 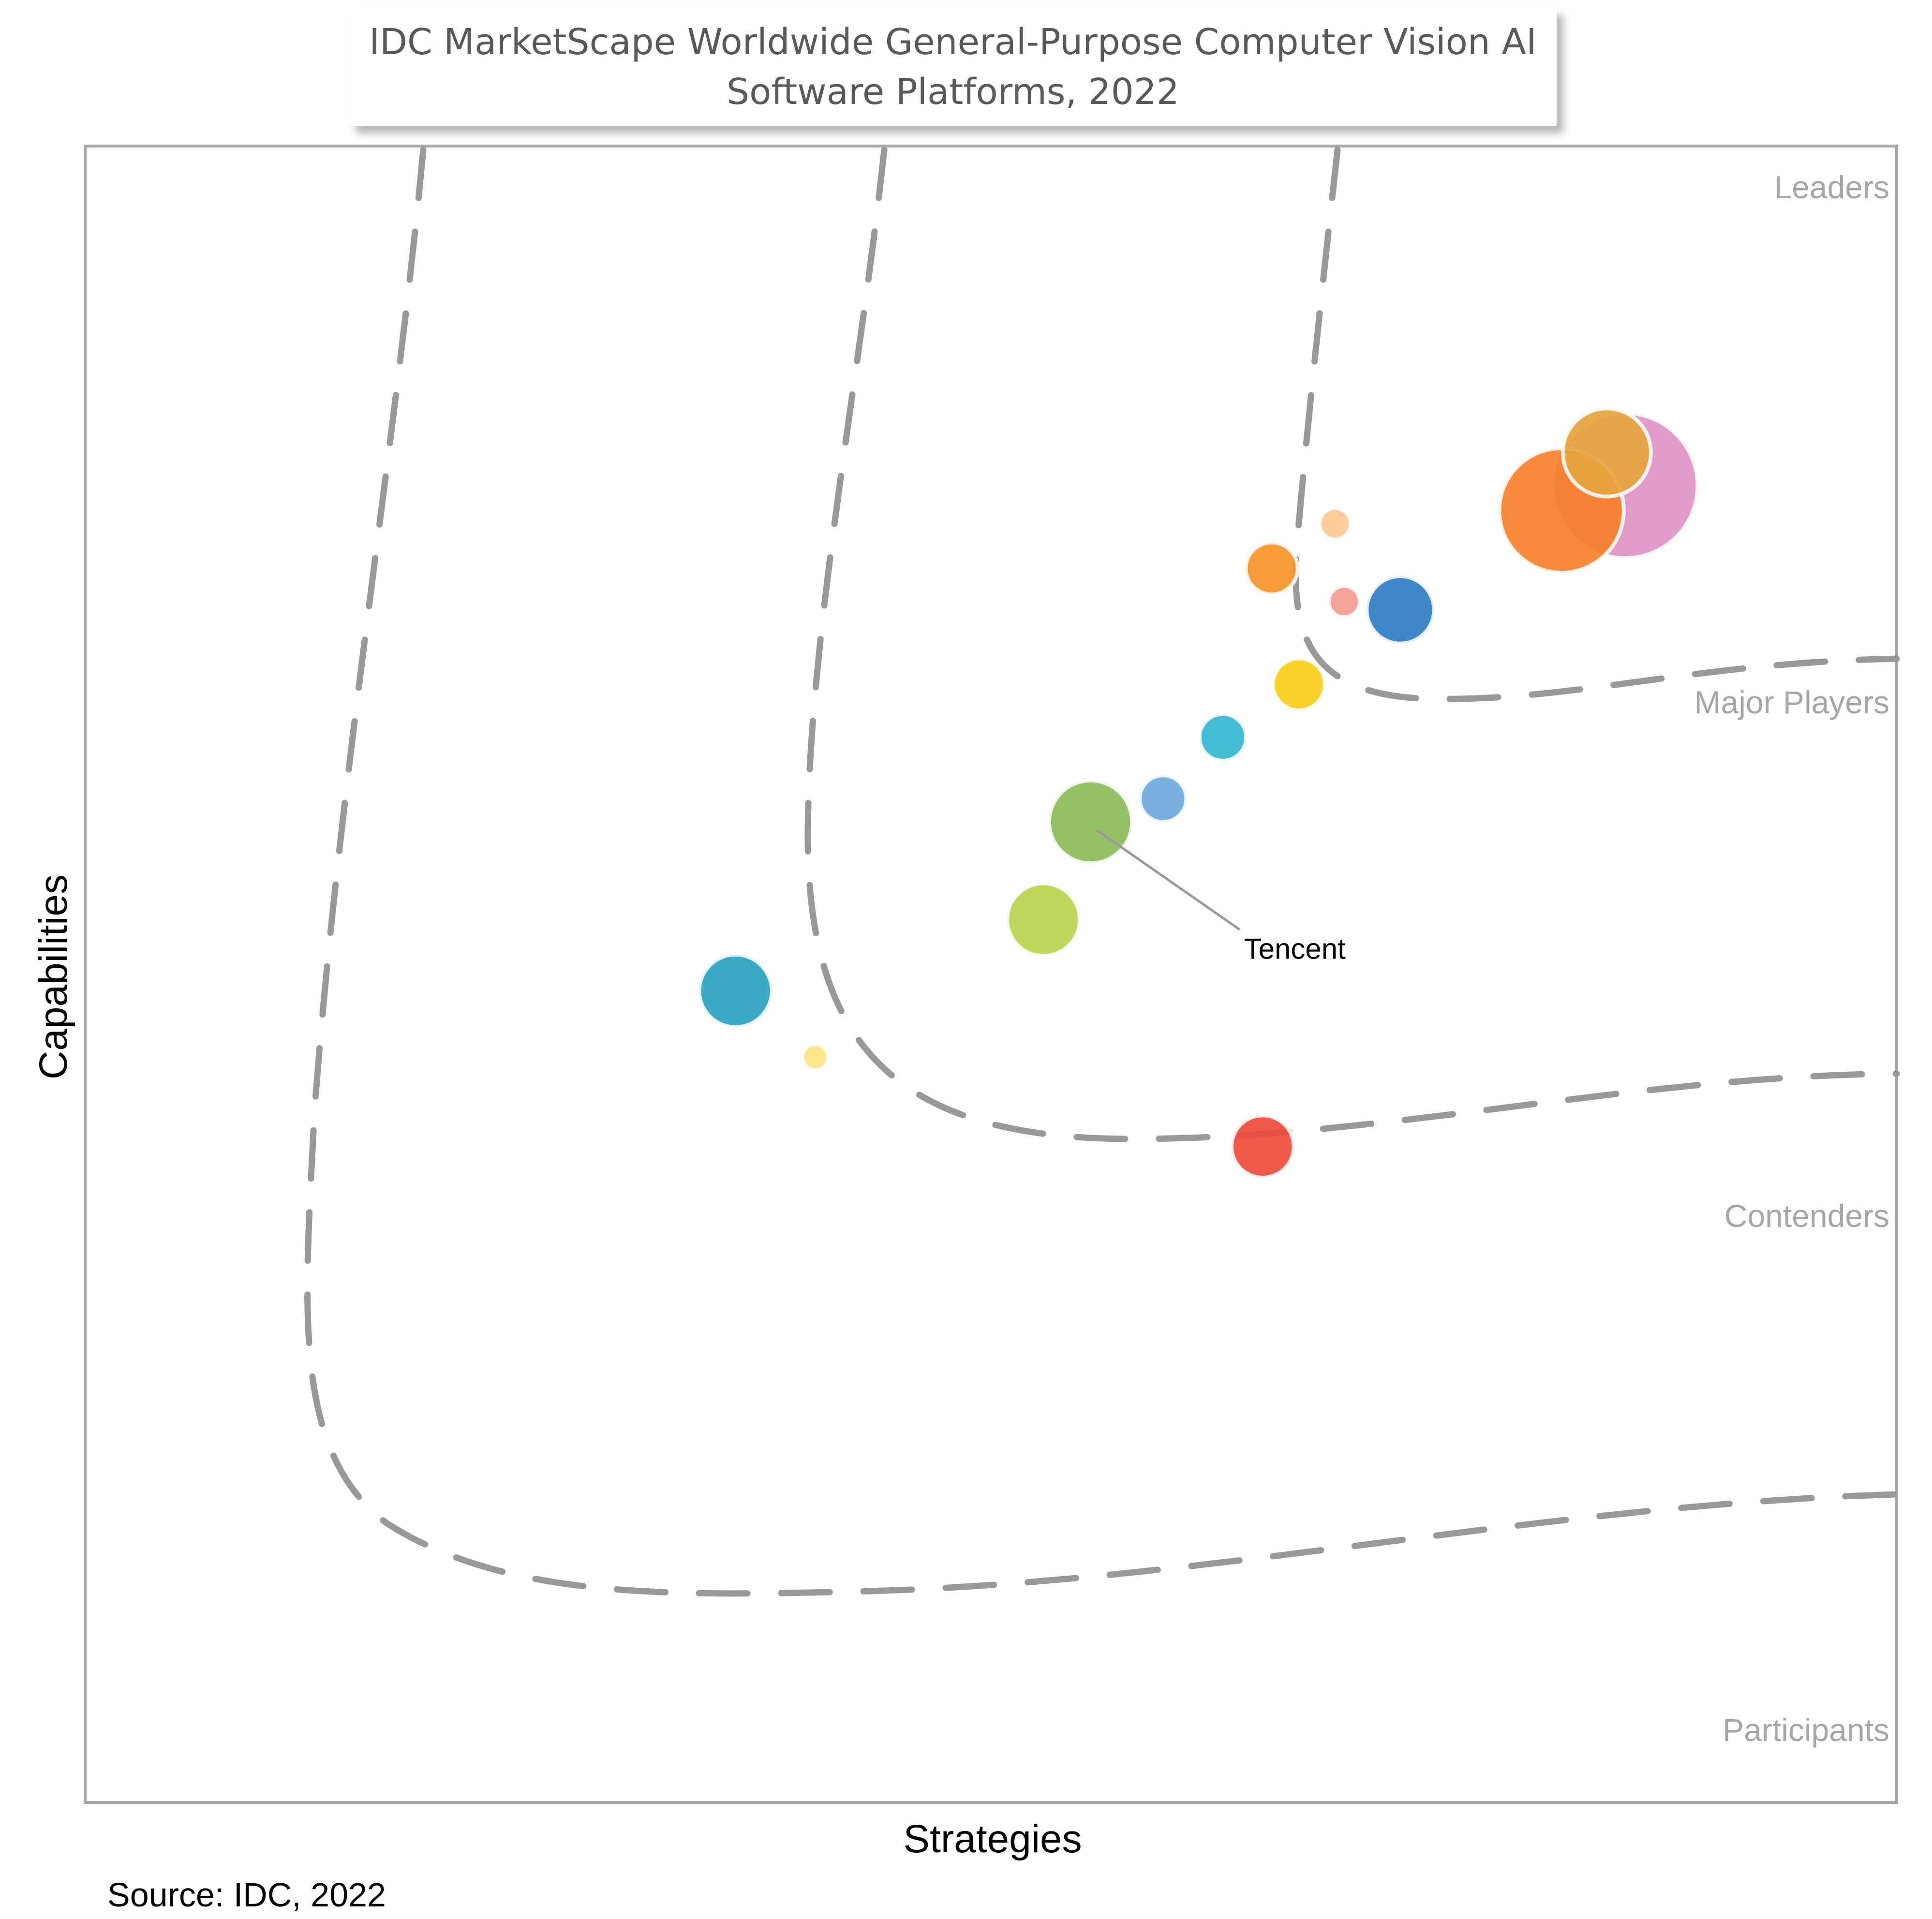 I want to click on callout-label-tencent: Tencent, so click(x=1295, y=948).